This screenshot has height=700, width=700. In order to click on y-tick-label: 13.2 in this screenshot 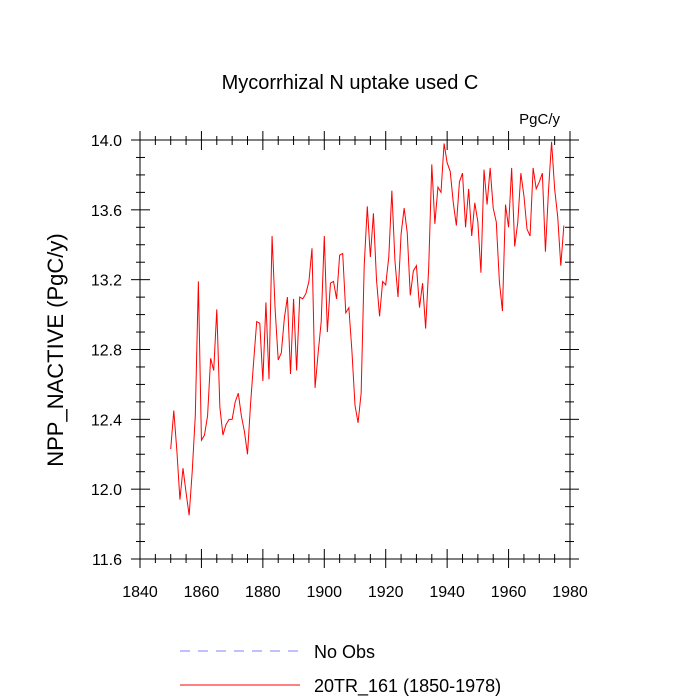, I will do `click(106, 281)`.